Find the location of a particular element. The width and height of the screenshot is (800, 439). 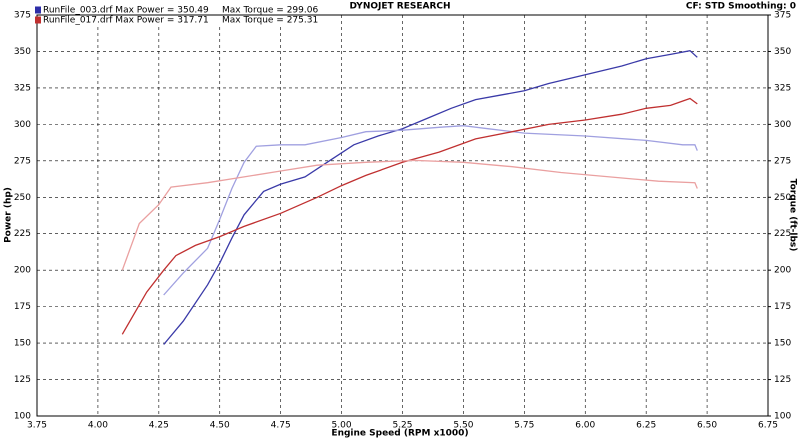

y2-tick-label: 200 is located at coordinates (782, 271).